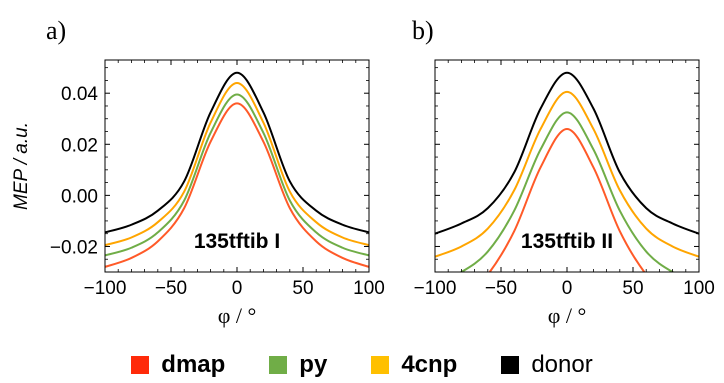 The width and height of the screenshot is (724, 383). What do you see at coordinates (567, 199) in the screenshot?
I see `series-line-dmap-b` at bounding box center [567, 199].